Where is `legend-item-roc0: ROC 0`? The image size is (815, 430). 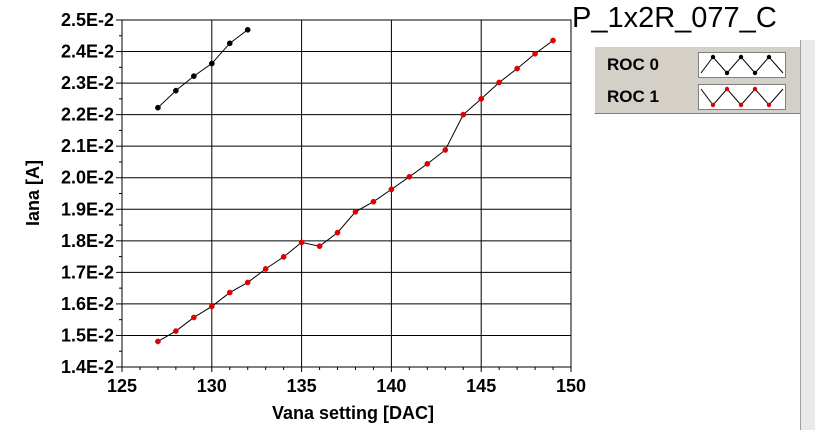 legend-item-roc0: ROC 0 is located at coordinates (698, 65).